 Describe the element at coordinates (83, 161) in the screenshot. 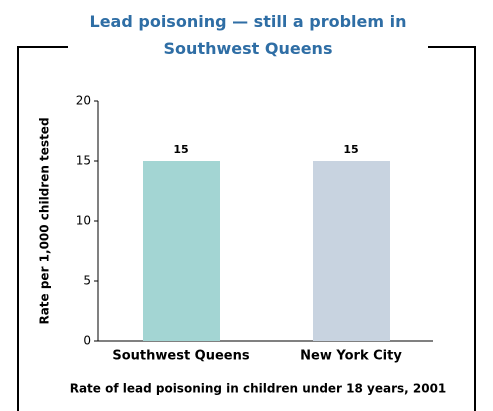

I see `y-tick-label: 15` at that location.